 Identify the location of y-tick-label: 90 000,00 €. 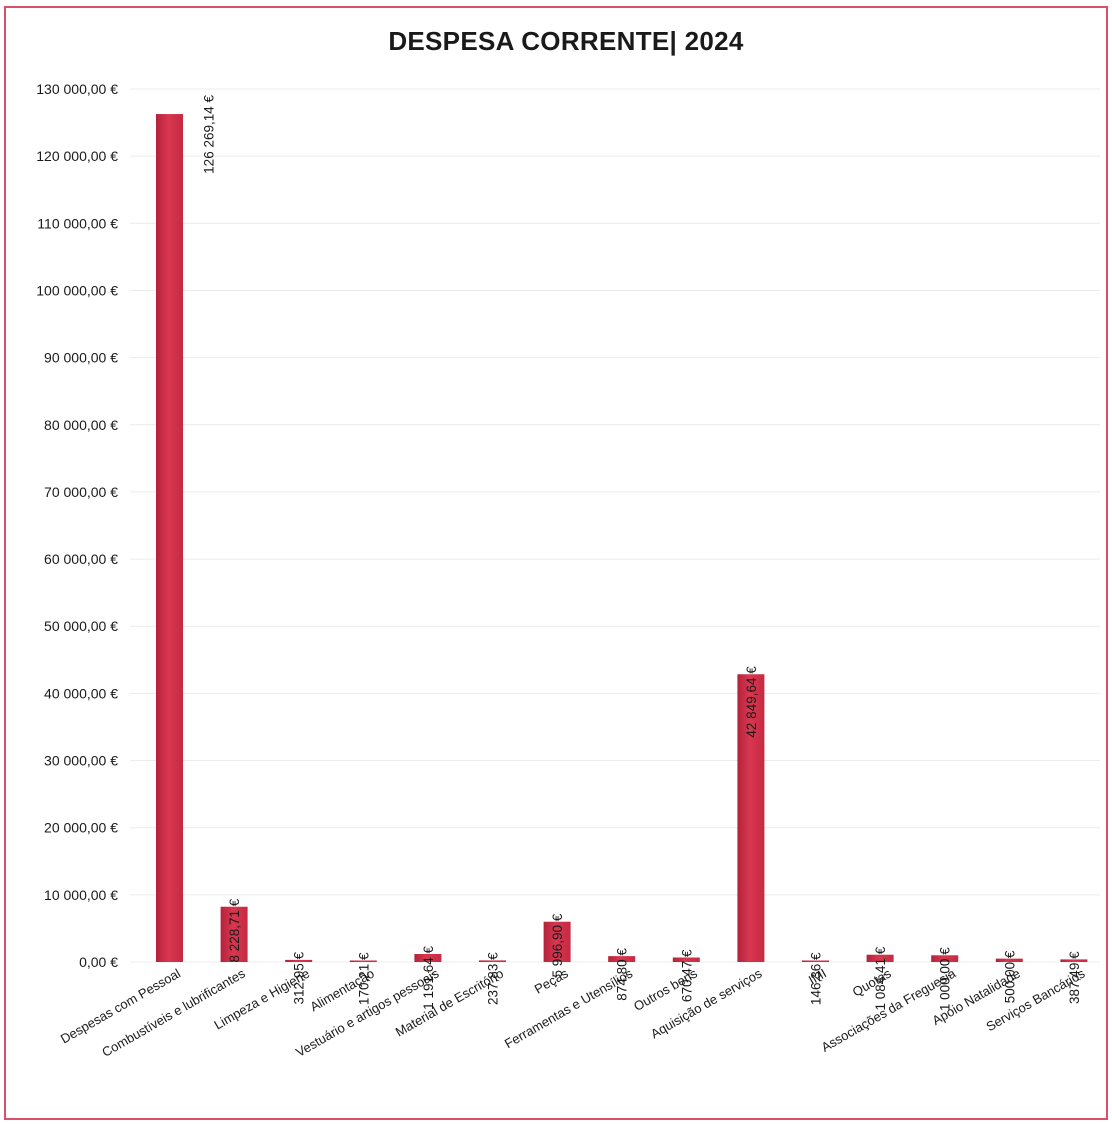
(81, 358).